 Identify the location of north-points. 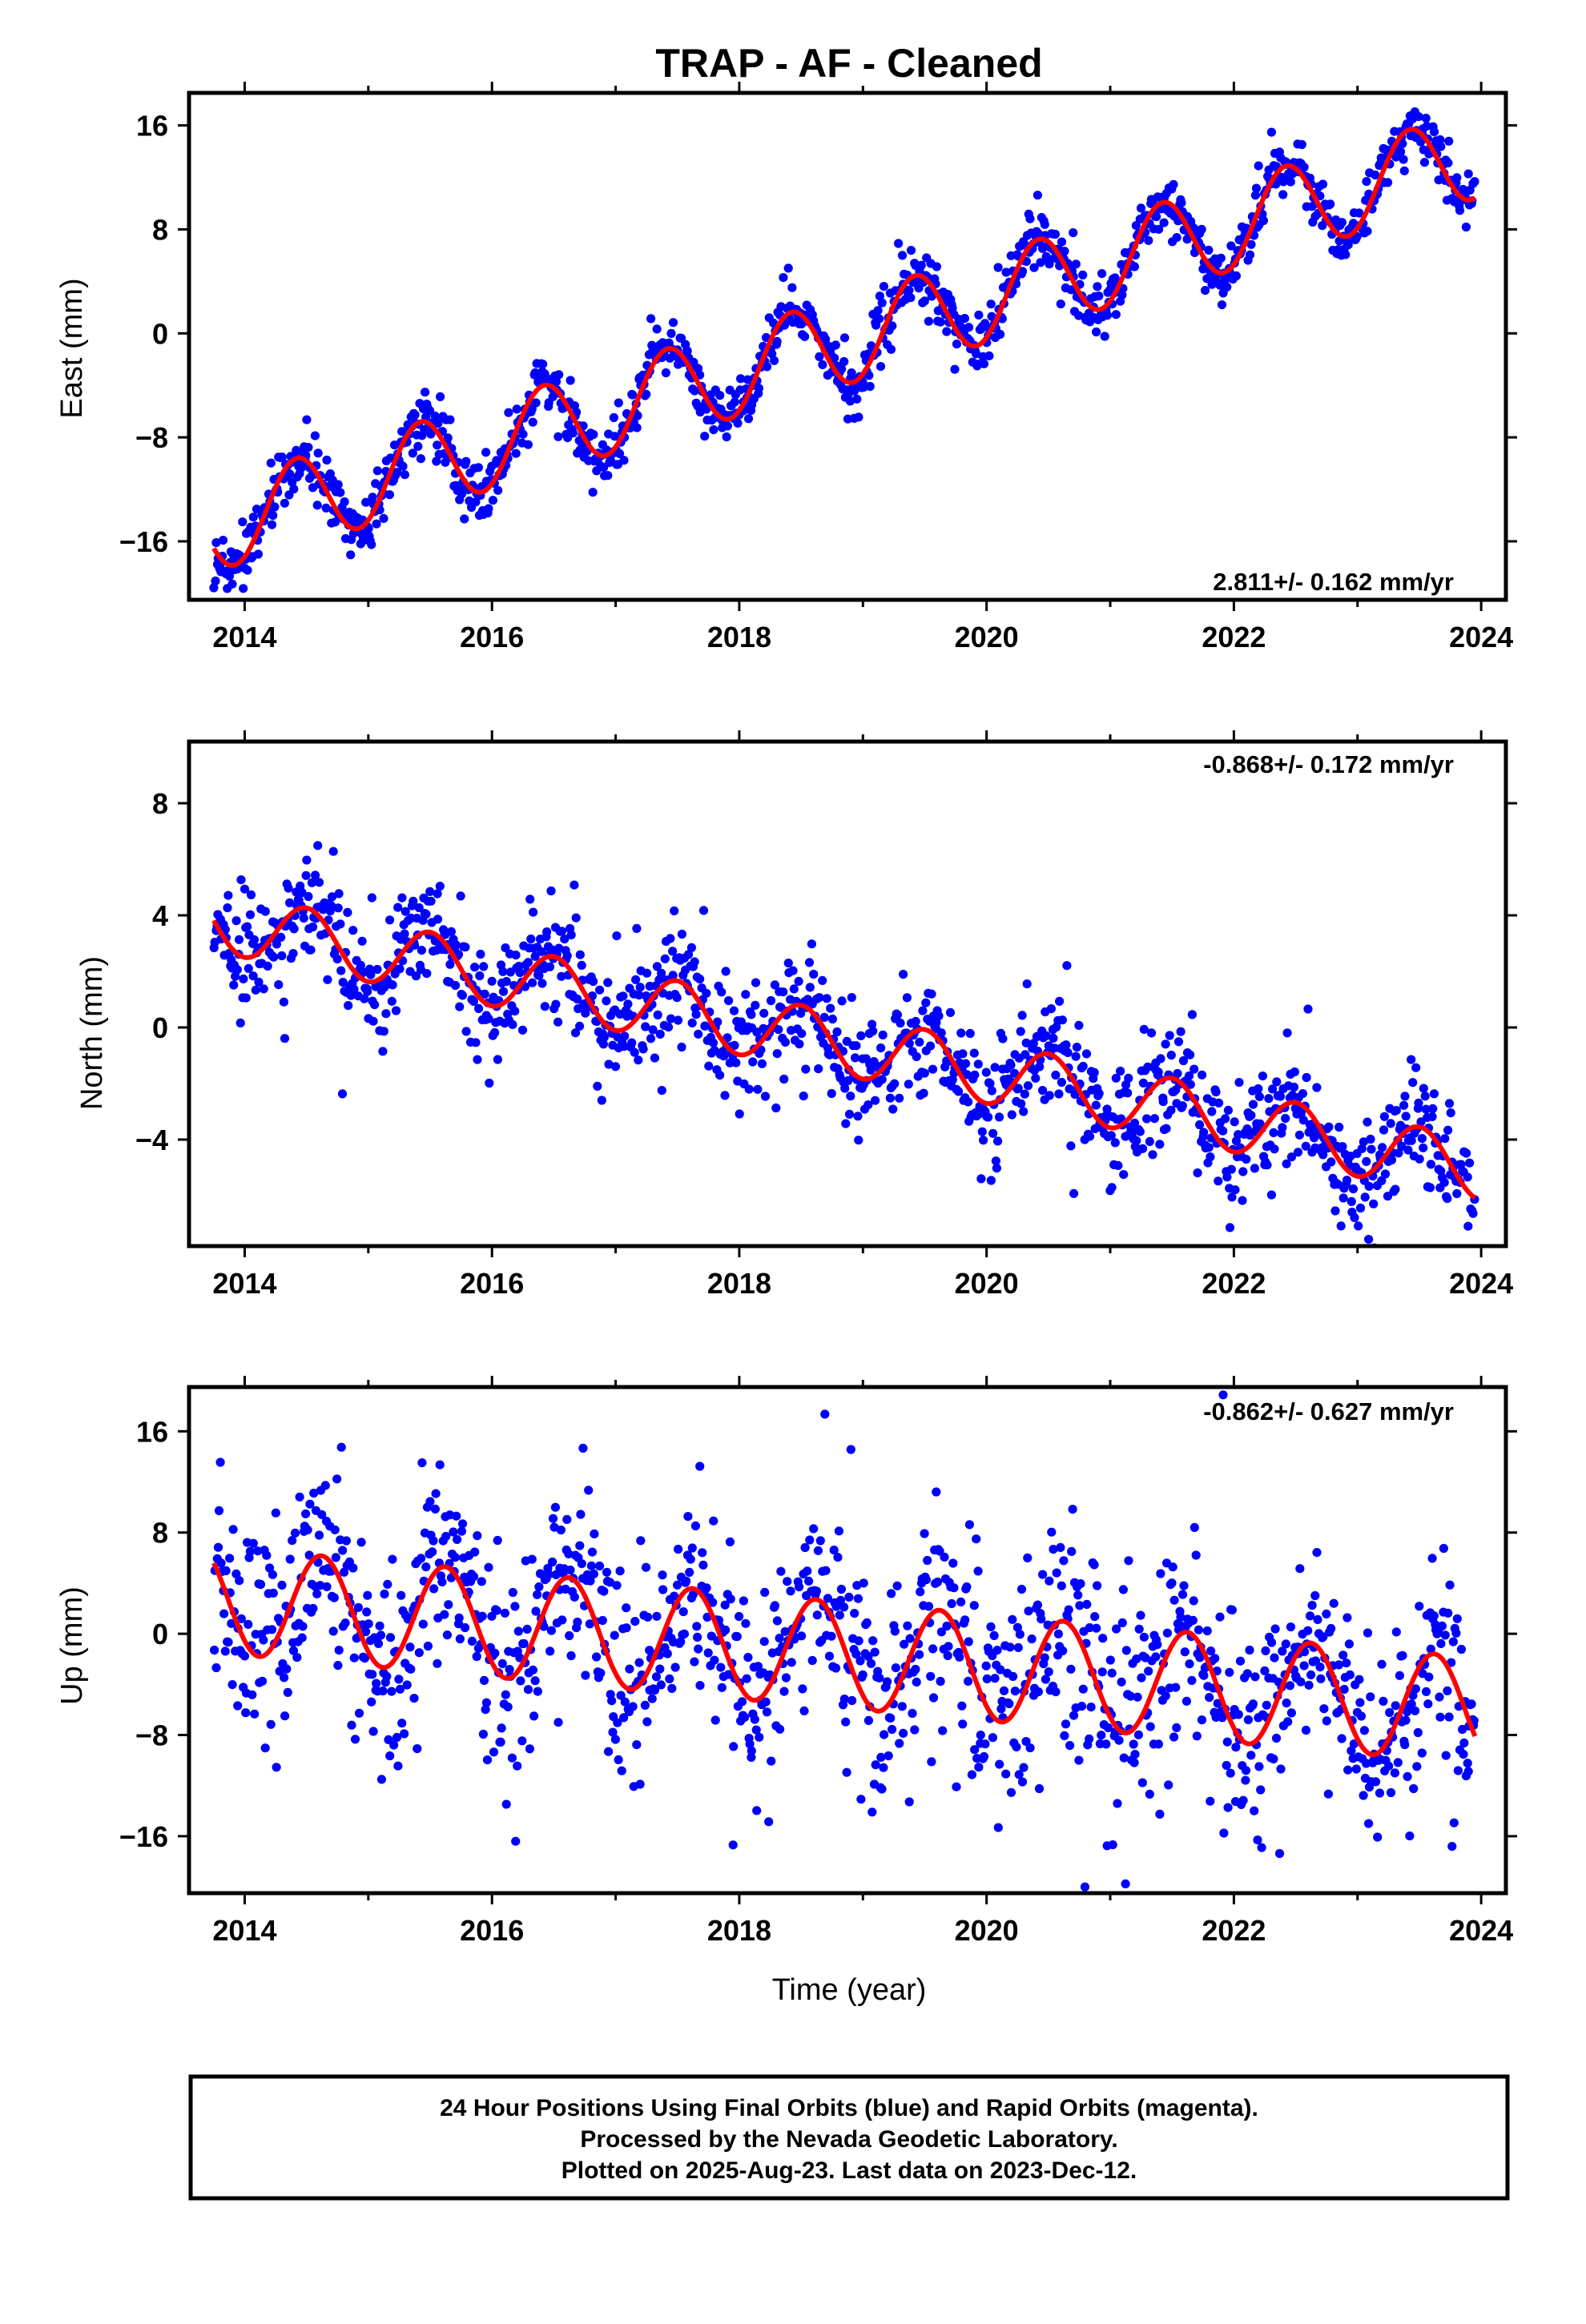
(844, 1043).